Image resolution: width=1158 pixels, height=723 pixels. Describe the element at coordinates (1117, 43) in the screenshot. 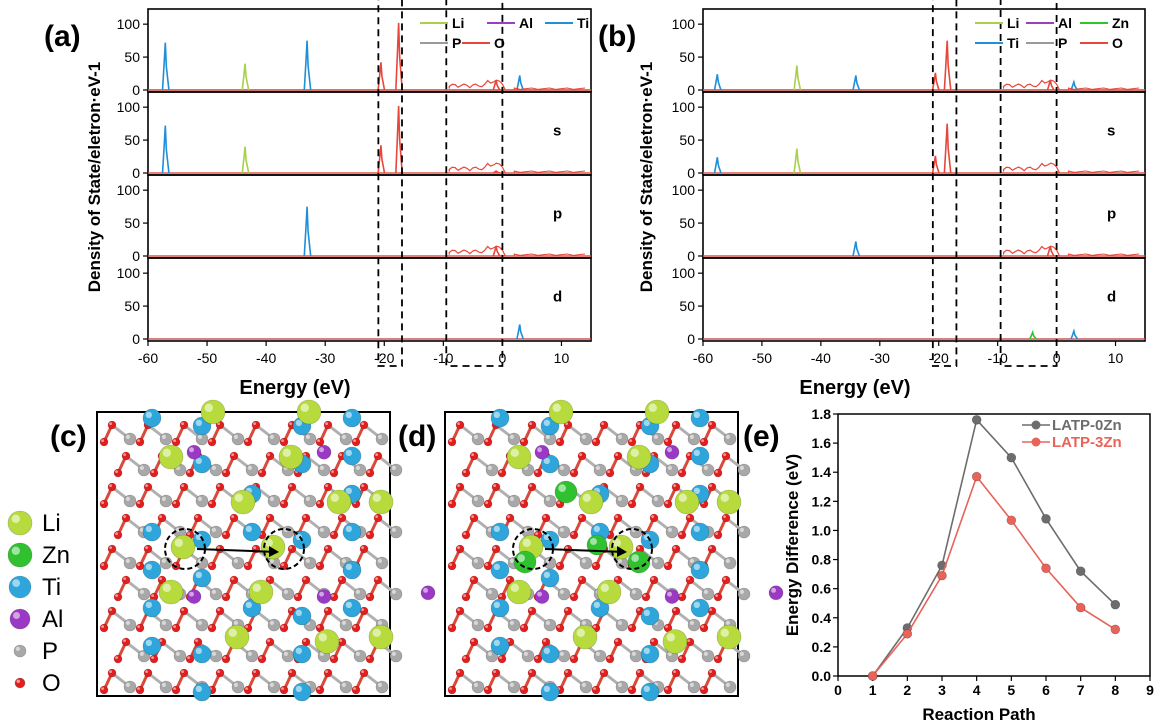

I see `dos-b-legend-label: O` at that location.